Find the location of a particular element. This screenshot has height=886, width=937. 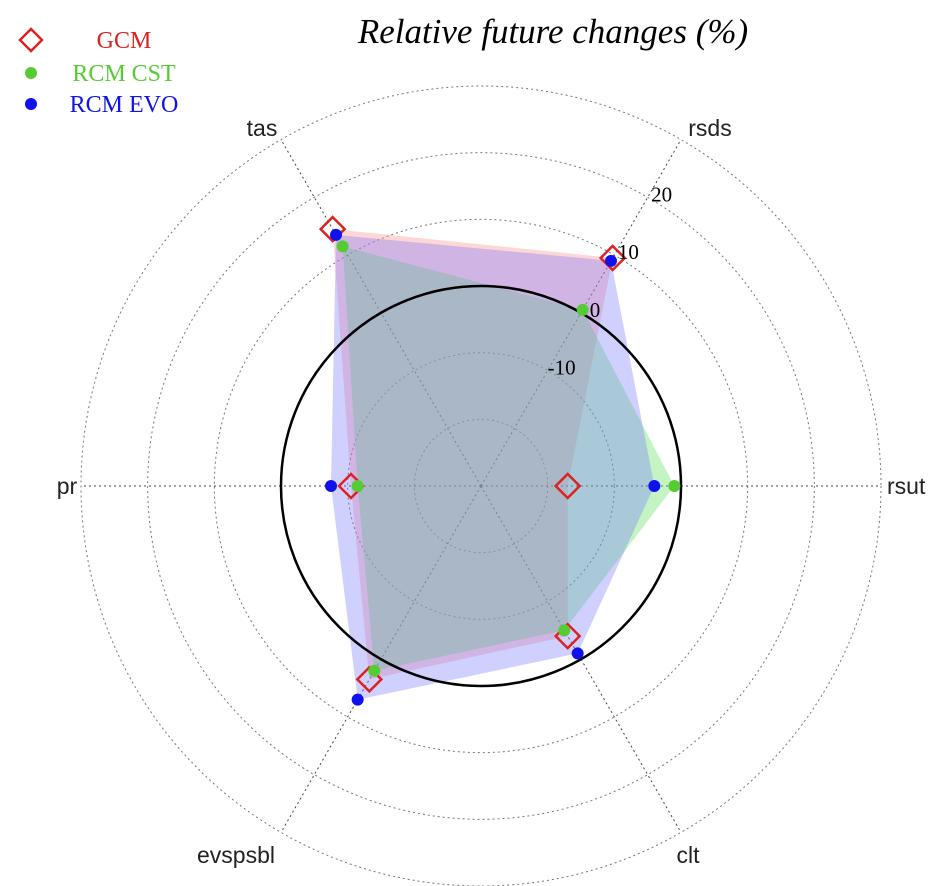

tick-label: 10 is located at coordinates (628, 252).